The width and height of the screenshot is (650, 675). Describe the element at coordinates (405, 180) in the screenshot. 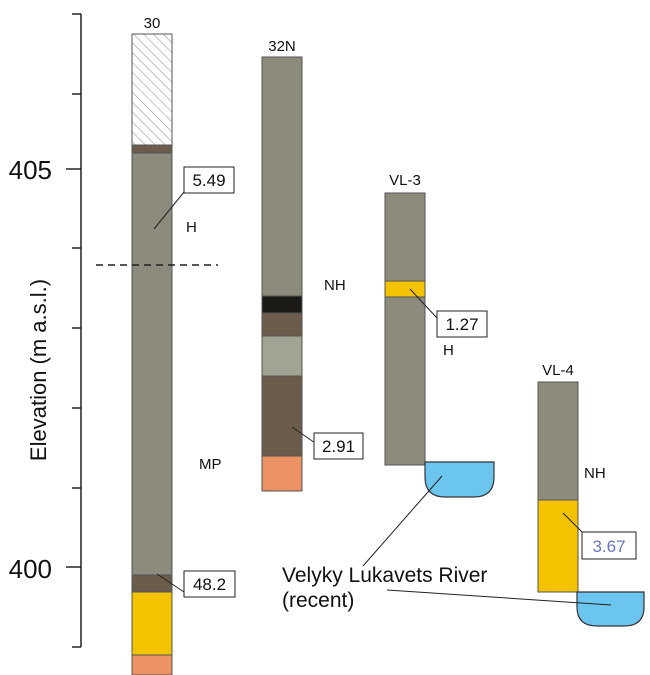

I see `column-label-vl3: VL-3` at that location.